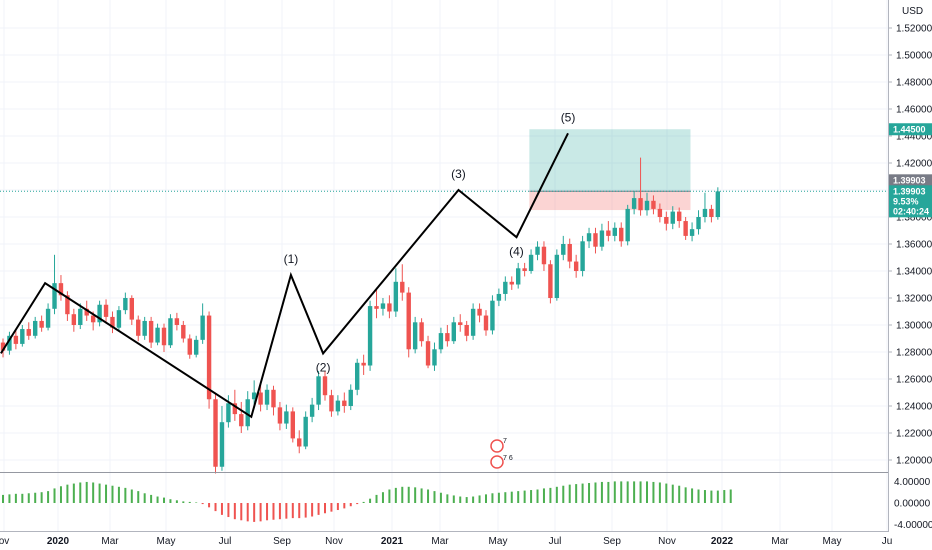 The width and height of the screenshot is (932, 550). What do you see at coordinates (914, 380) in the screenshot?
I see `price-tick-label: 1.26000` at bounding box center [914, 380].